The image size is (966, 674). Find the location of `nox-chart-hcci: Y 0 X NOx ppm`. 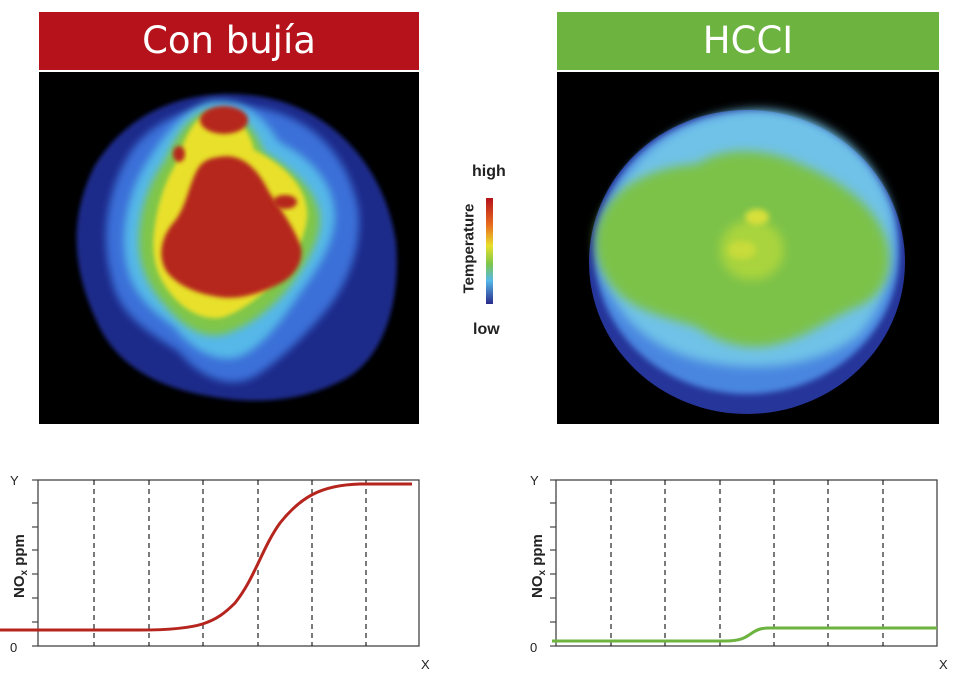

nox-chart-hcci: Y 0 X NOx ppm is located at coordinates (740, 571).